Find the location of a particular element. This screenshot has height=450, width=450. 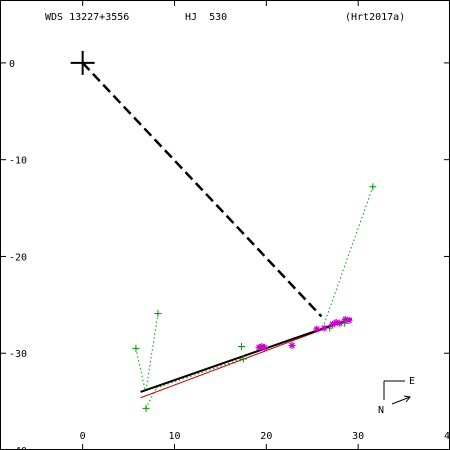

y-tick-label: -20 is located at coordinates (18, 257).